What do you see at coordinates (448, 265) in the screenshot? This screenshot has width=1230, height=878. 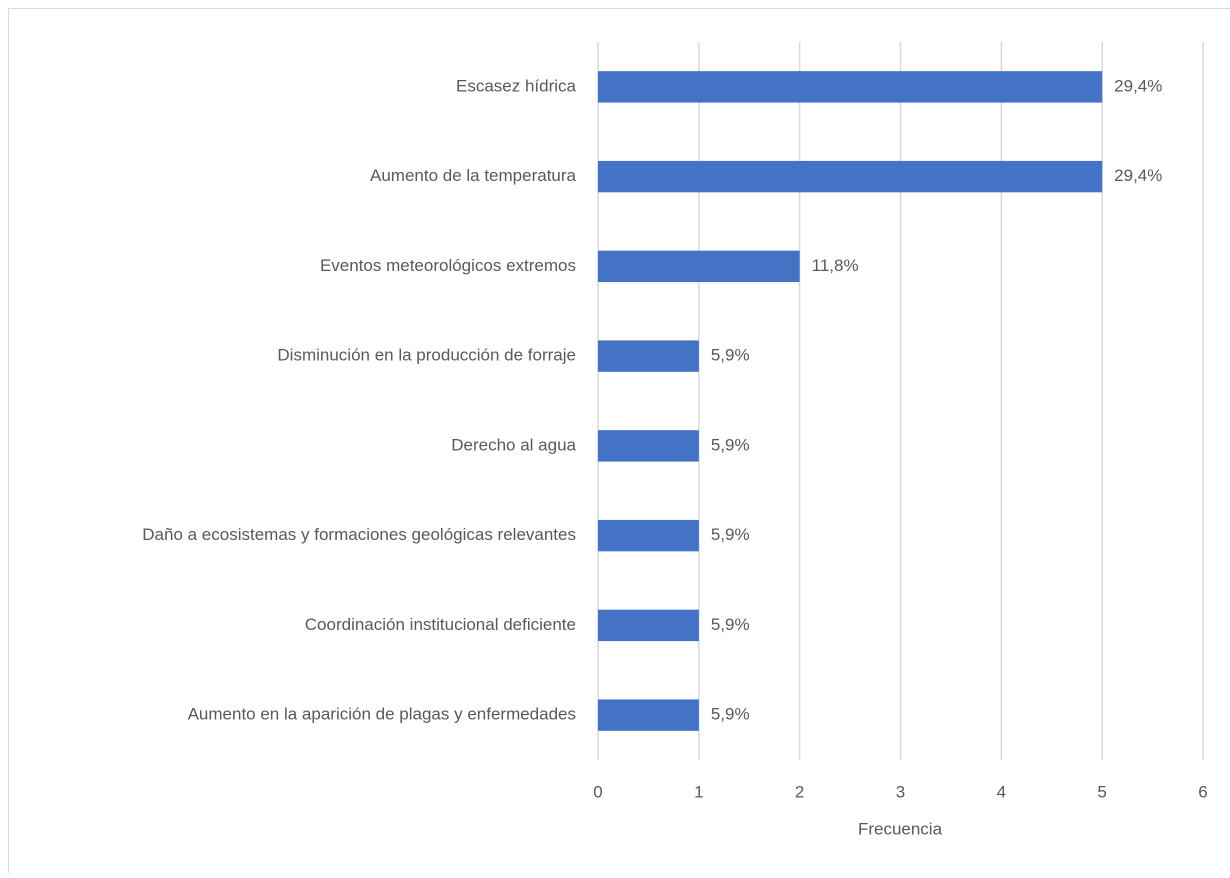 I see `y-tick-label: Eventos meteorológicos extremos` at bounding box center [448, 265].